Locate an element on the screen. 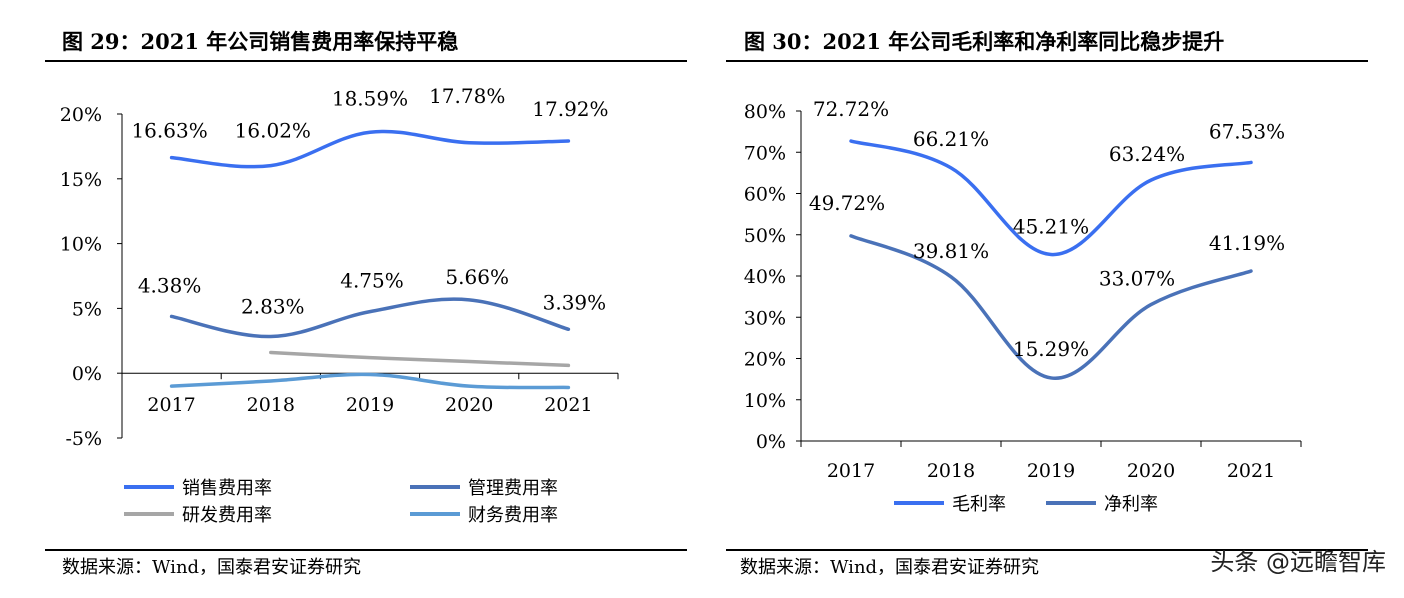 Image resolution: width=1404 pixels, height=598 pixels. right-y-tick-label: 30% is located at coordinates (765, 318).